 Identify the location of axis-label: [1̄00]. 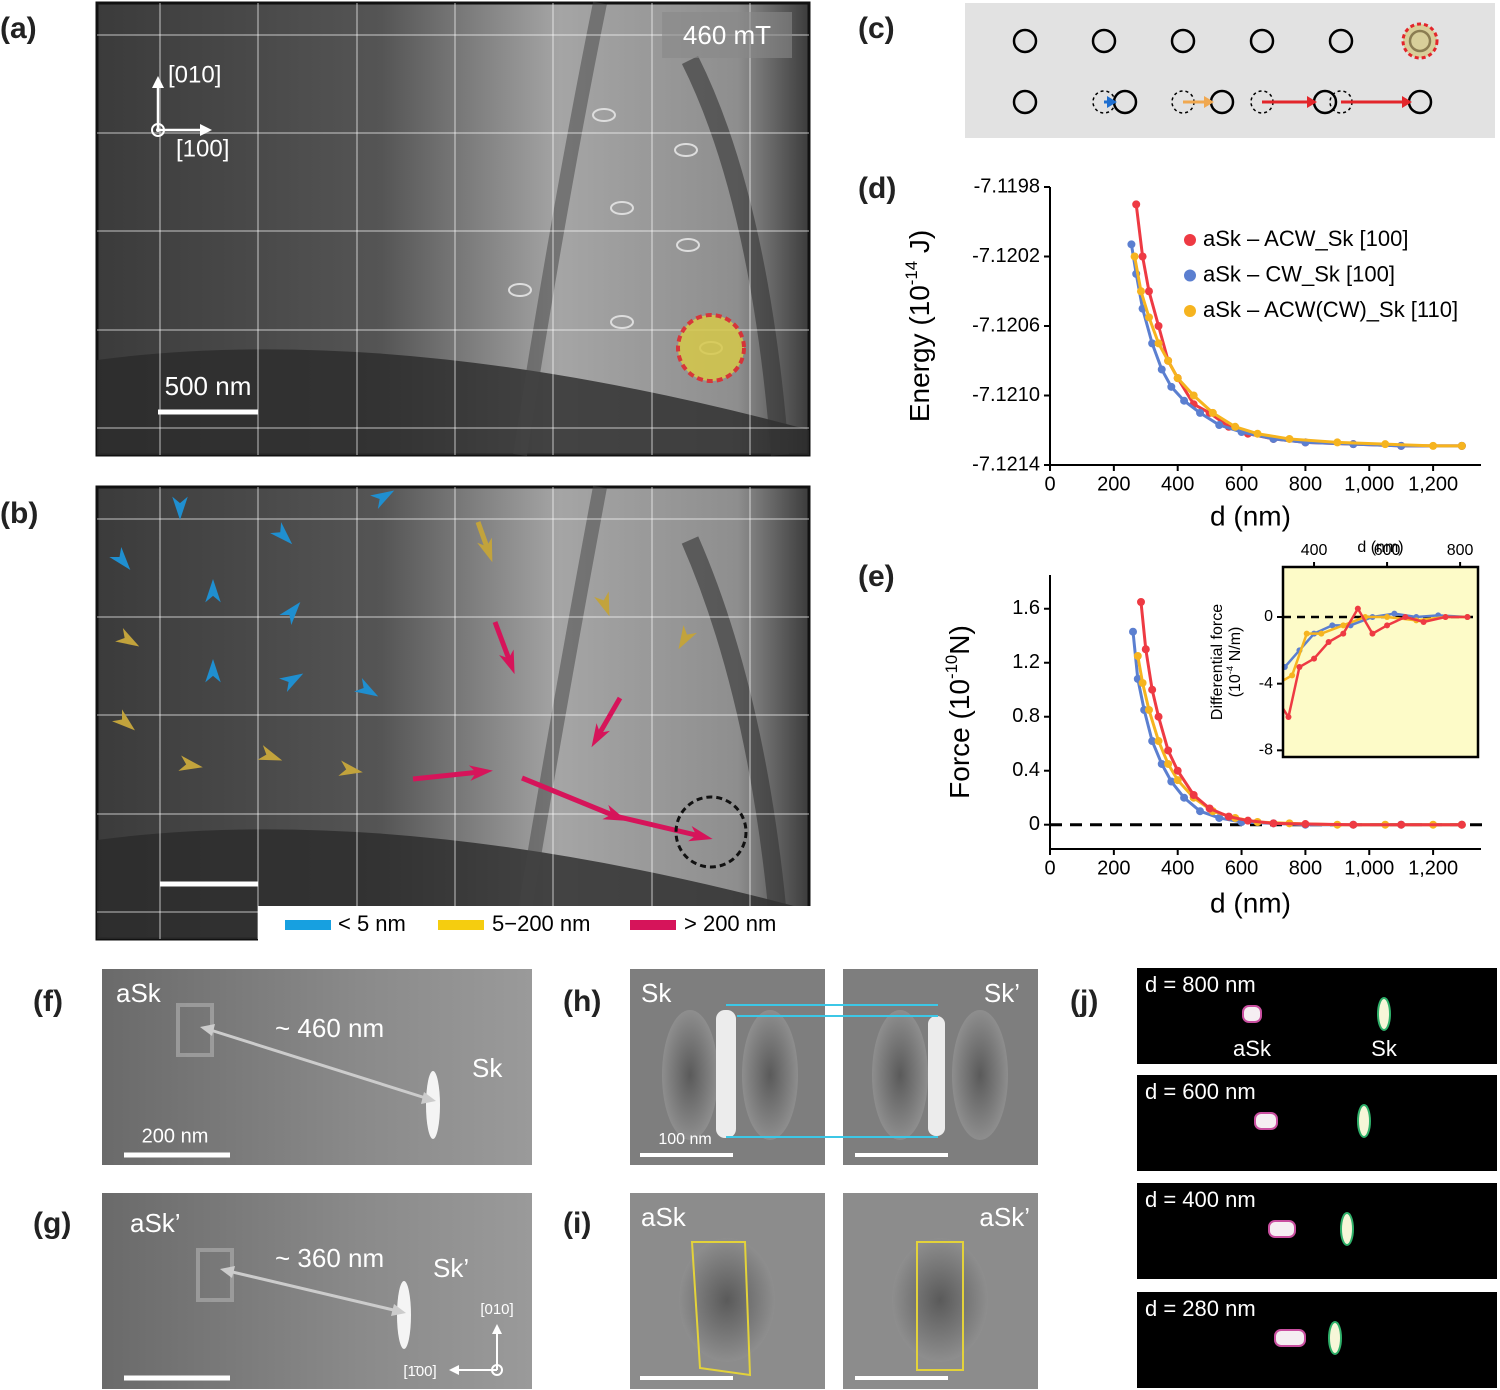
(419, 1371).